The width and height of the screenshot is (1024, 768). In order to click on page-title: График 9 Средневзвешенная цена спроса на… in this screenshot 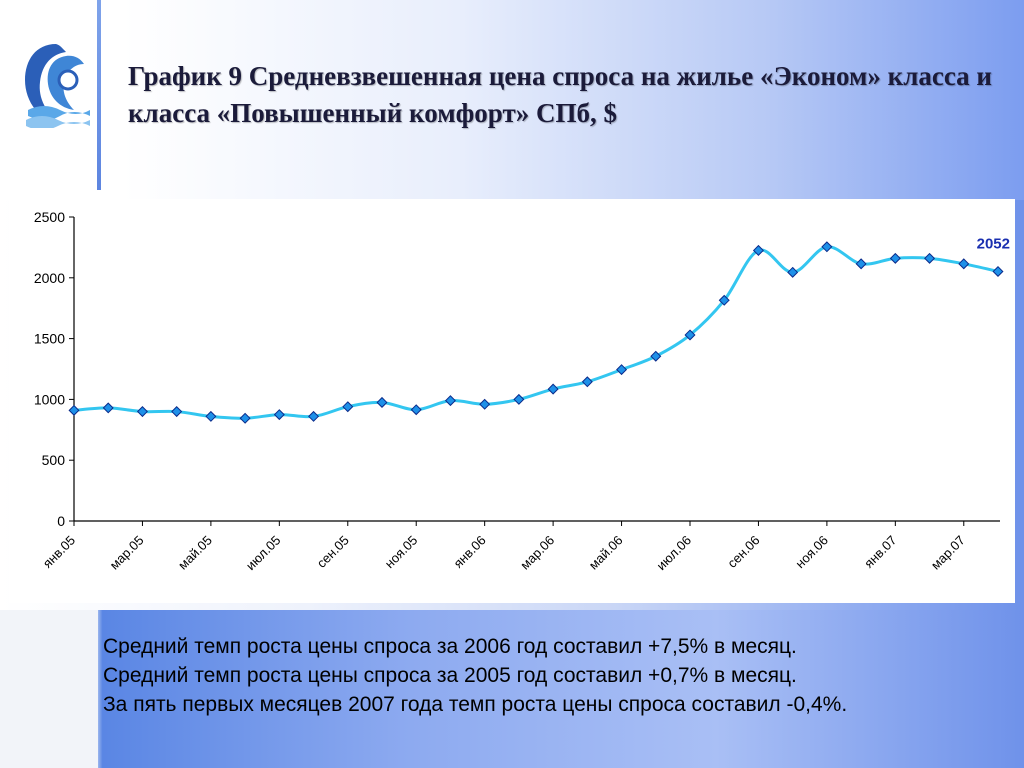, I will do `click(560, 94)`.